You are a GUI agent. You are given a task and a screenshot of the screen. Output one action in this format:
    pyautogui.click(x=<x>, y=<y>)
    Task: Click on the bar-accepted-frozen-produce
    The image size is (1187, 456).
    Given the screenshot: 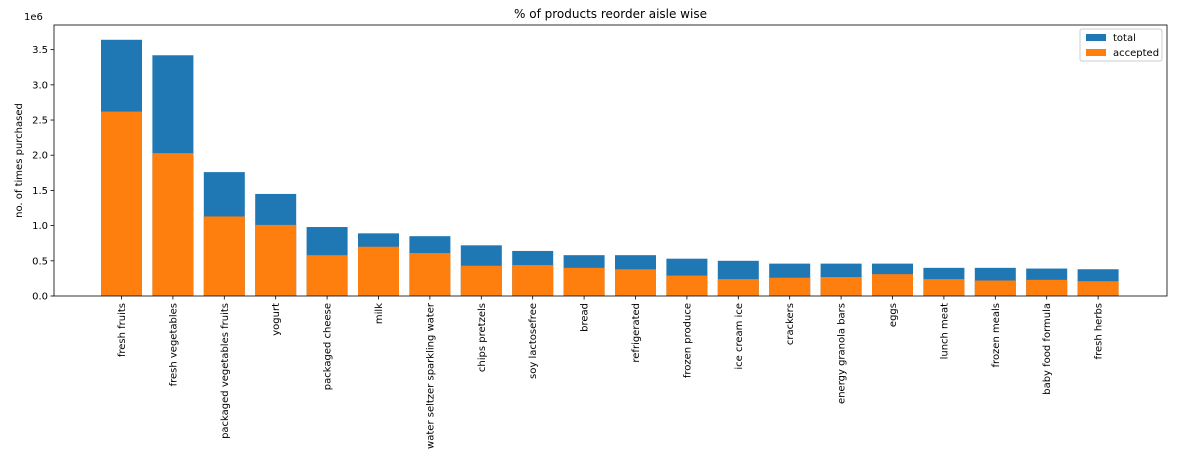 What is the action you would take?
    pyautogui.click(x=687, y=285)
    